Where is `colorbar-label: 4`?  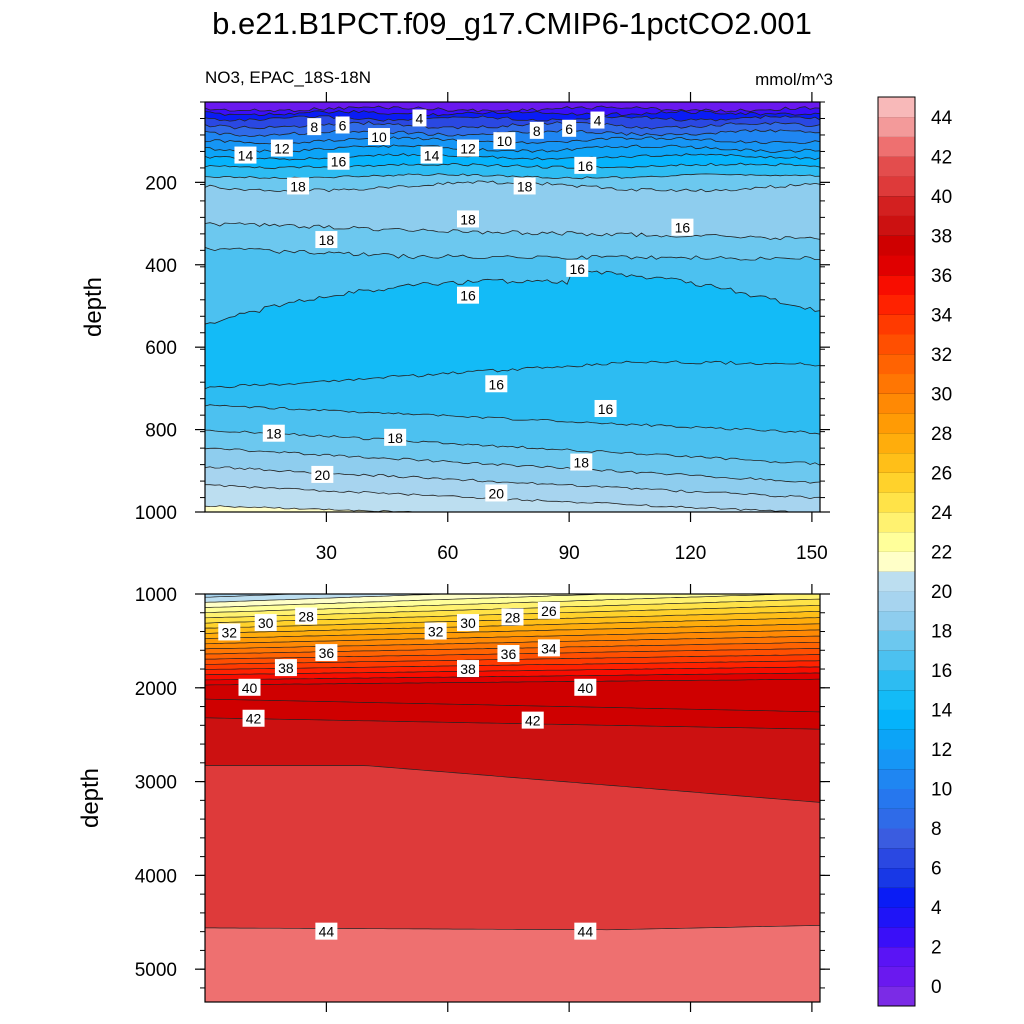 colorbar-label: 4 is located at coordinates (936, 908).